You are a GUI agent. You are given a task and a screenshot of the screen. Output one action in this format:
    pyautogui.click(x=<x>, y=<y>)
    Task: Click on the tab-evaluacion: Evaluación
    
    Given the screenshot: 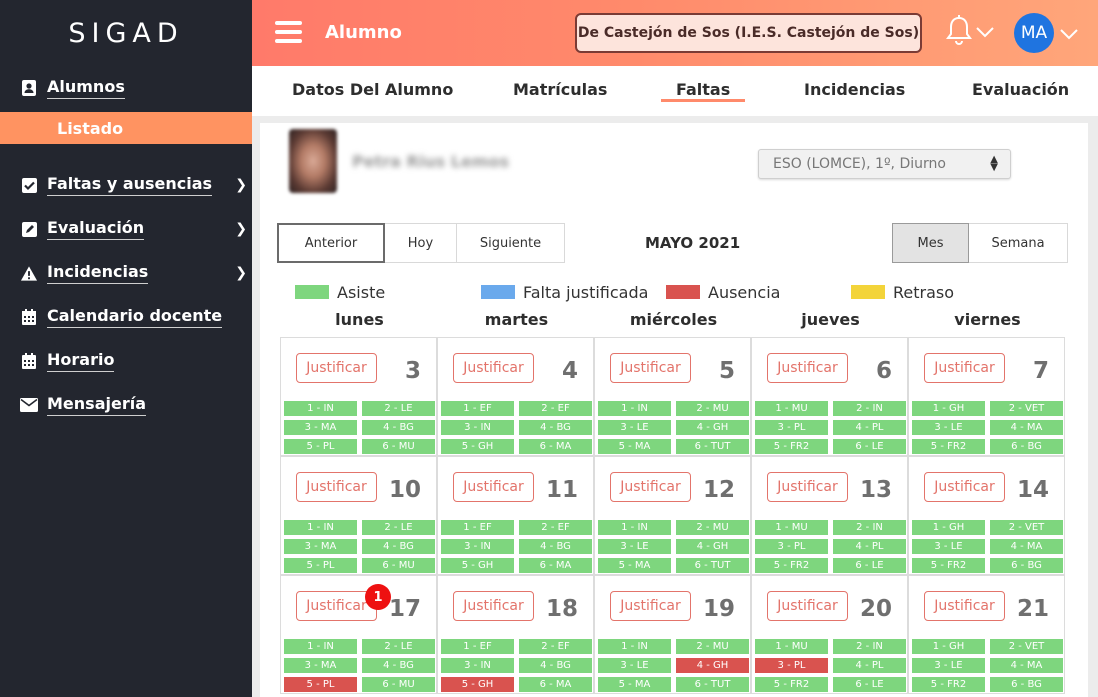 What is the action you would take?
    pyautogui.click(x=1021, y=89)
    